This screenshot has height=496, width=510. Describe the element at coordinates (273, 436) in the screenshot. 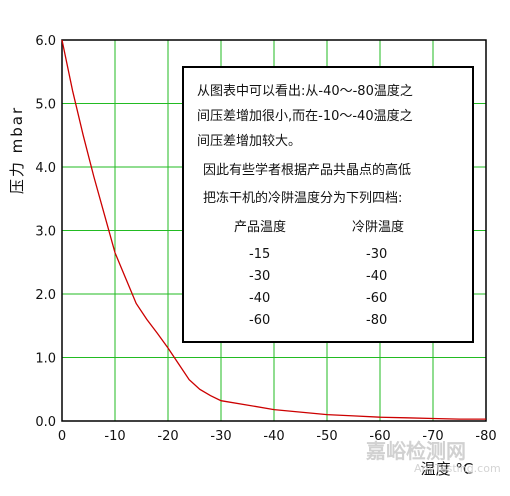

I see `x-tick-label: -40` at that location.